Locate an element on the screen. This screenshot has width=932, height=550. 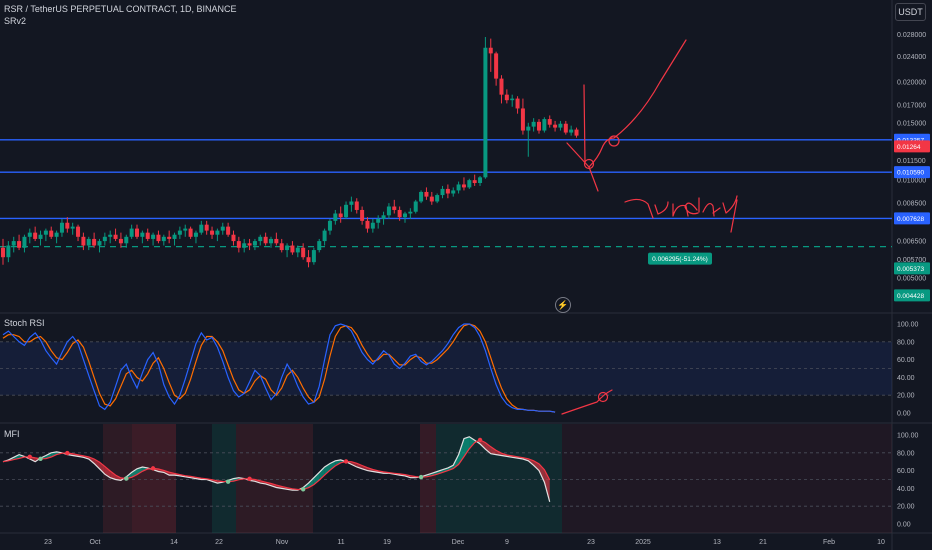
stoch-rsi-label: Stoch RSI is located at coordinates (24, 323).